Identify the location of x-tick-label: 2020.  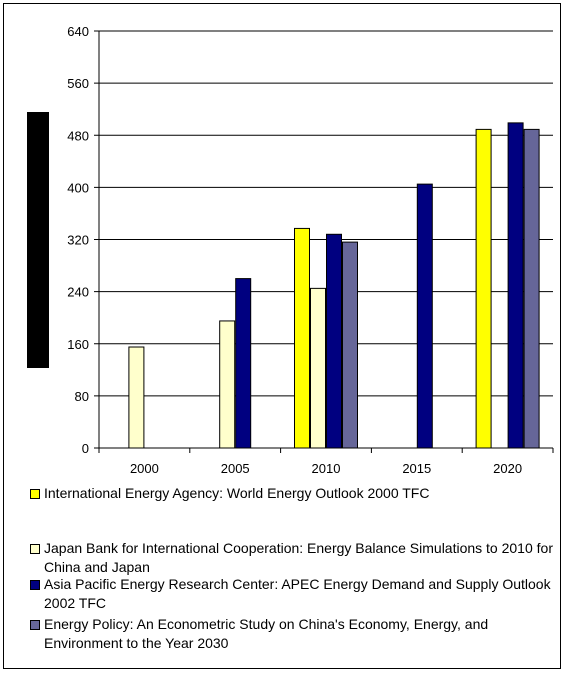
(507, 468).